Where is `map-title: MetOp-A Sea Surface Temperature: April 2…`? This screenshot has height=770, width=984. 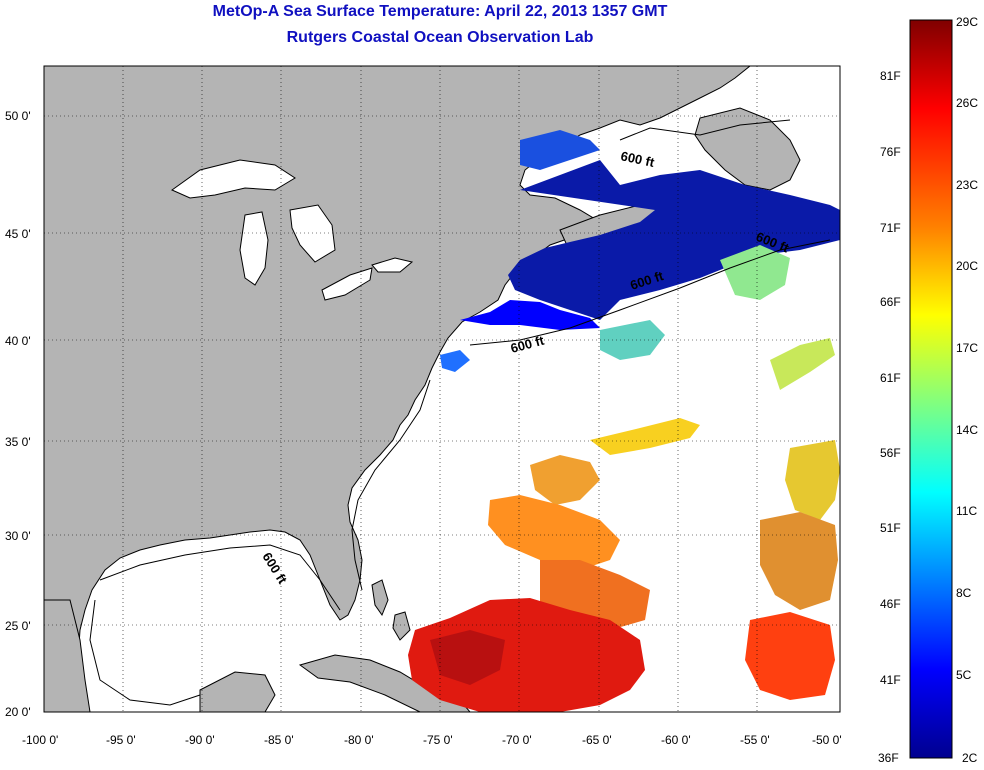 map-title: MetOp-A Sea Surface Temperature: April 2… is located at coordinates (440, 11).